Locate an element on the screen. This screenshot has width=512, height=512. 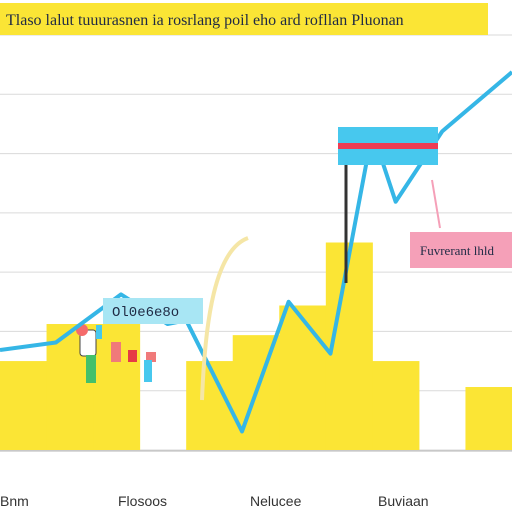
bar-c5 is located at coordinates (210, 405).